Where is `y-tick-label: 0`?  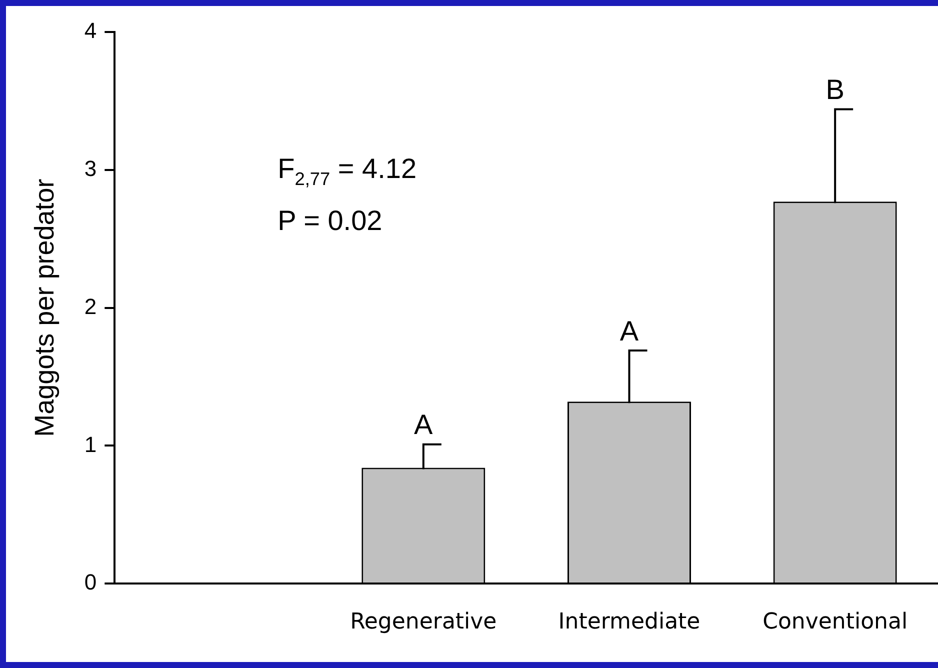
y-tick-label: 0 is located at coordinates (90, 582).